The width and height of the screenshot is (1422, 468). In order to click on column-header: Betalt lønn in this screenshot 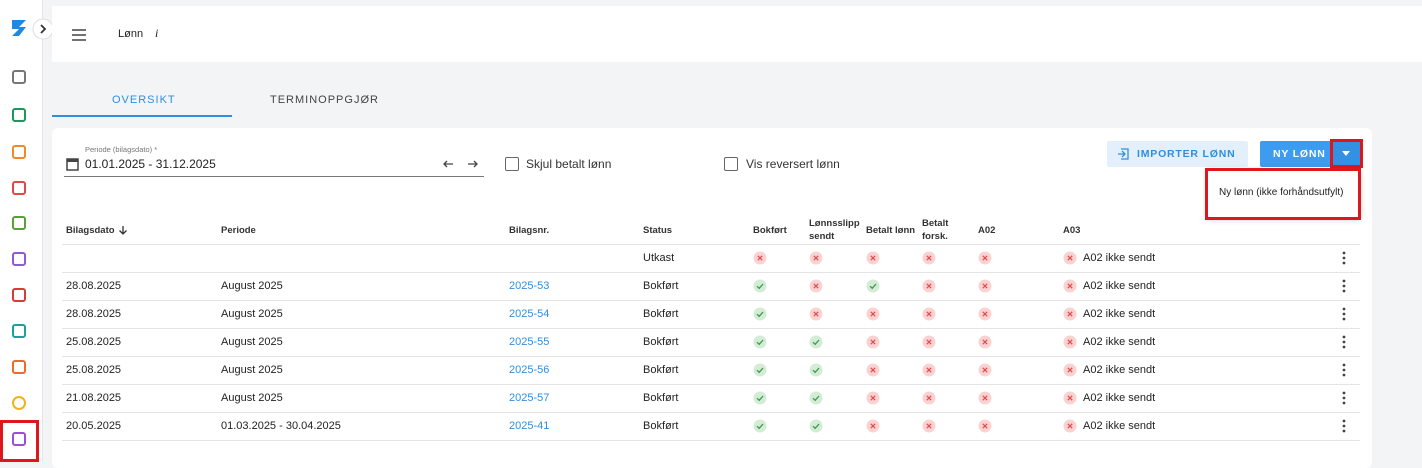, I will do `click(891, 230)`.